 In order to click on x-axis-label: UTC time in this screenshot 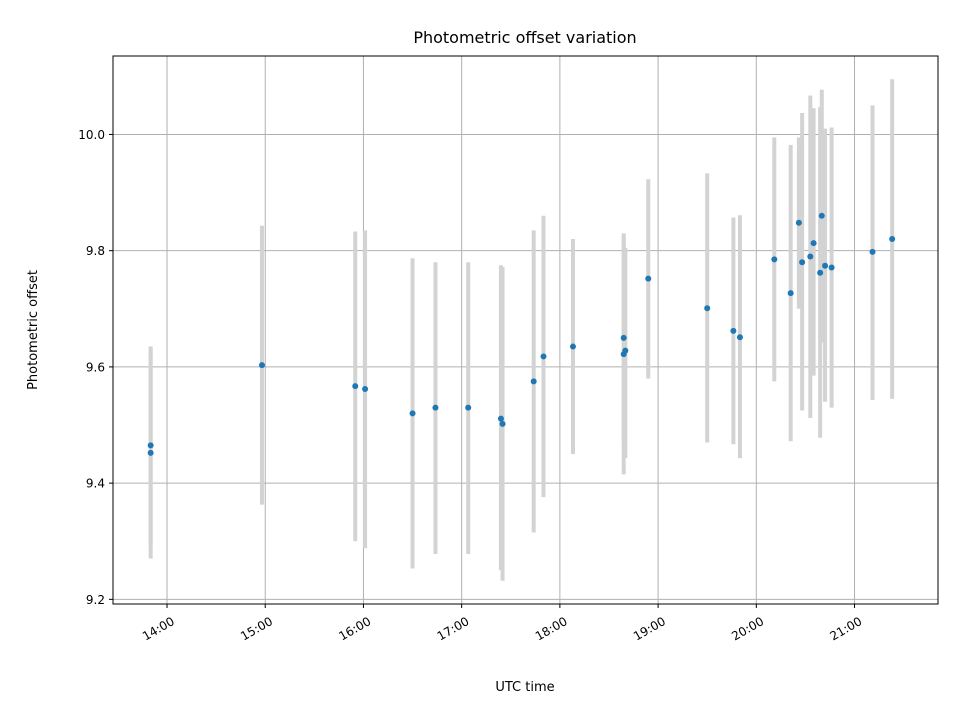, I will do `click(524, 687)`.